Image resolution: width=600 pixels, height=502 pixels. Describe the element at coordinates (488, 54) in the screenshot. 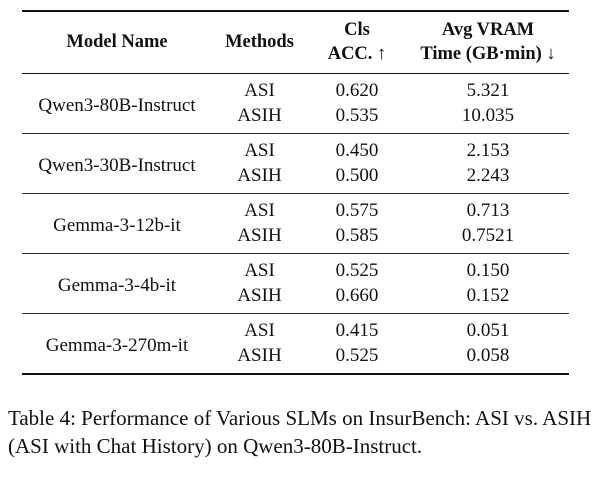

I see `header-vram-line2: Time (GB·min) ↓` at that location.